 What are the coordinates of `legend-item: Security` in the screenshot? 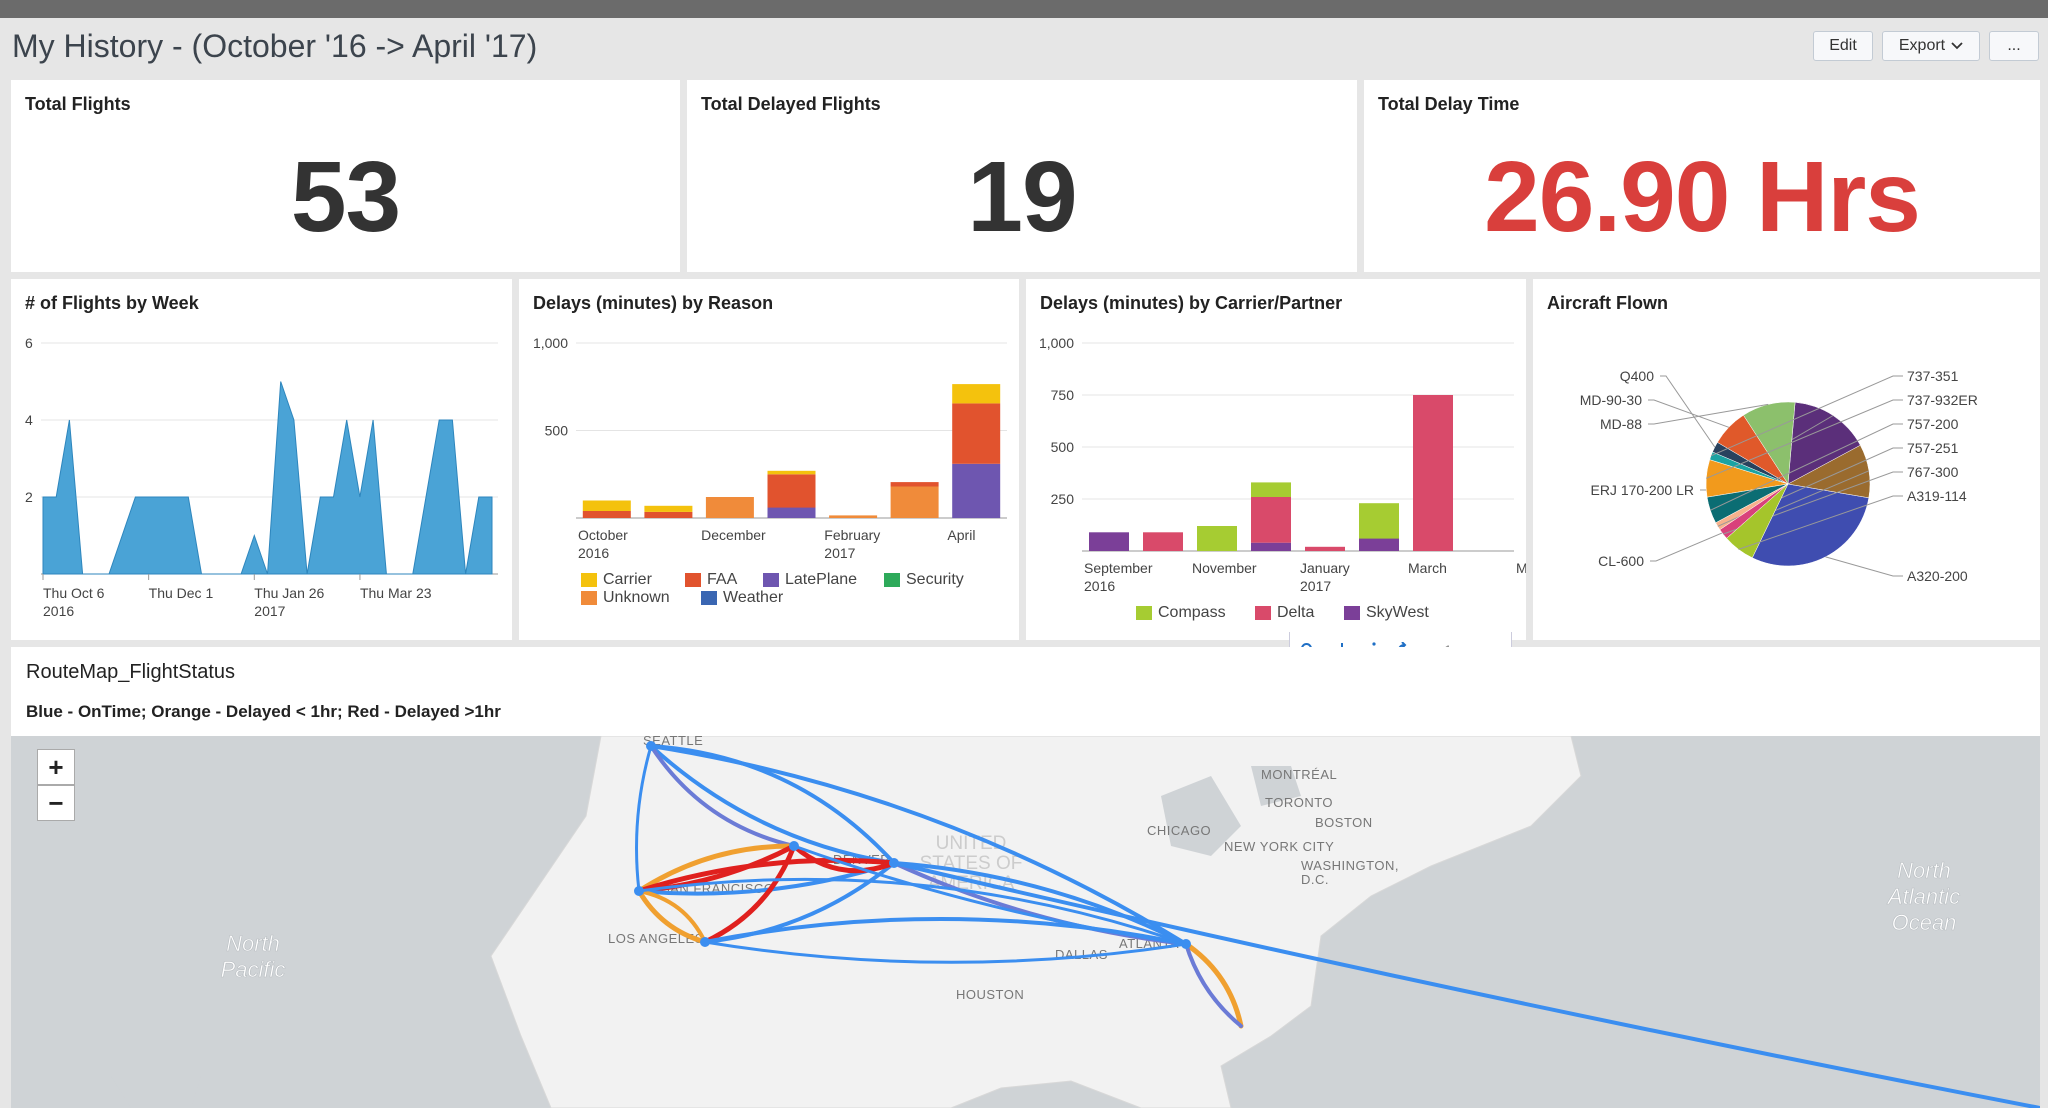 It's located at (924, 580).